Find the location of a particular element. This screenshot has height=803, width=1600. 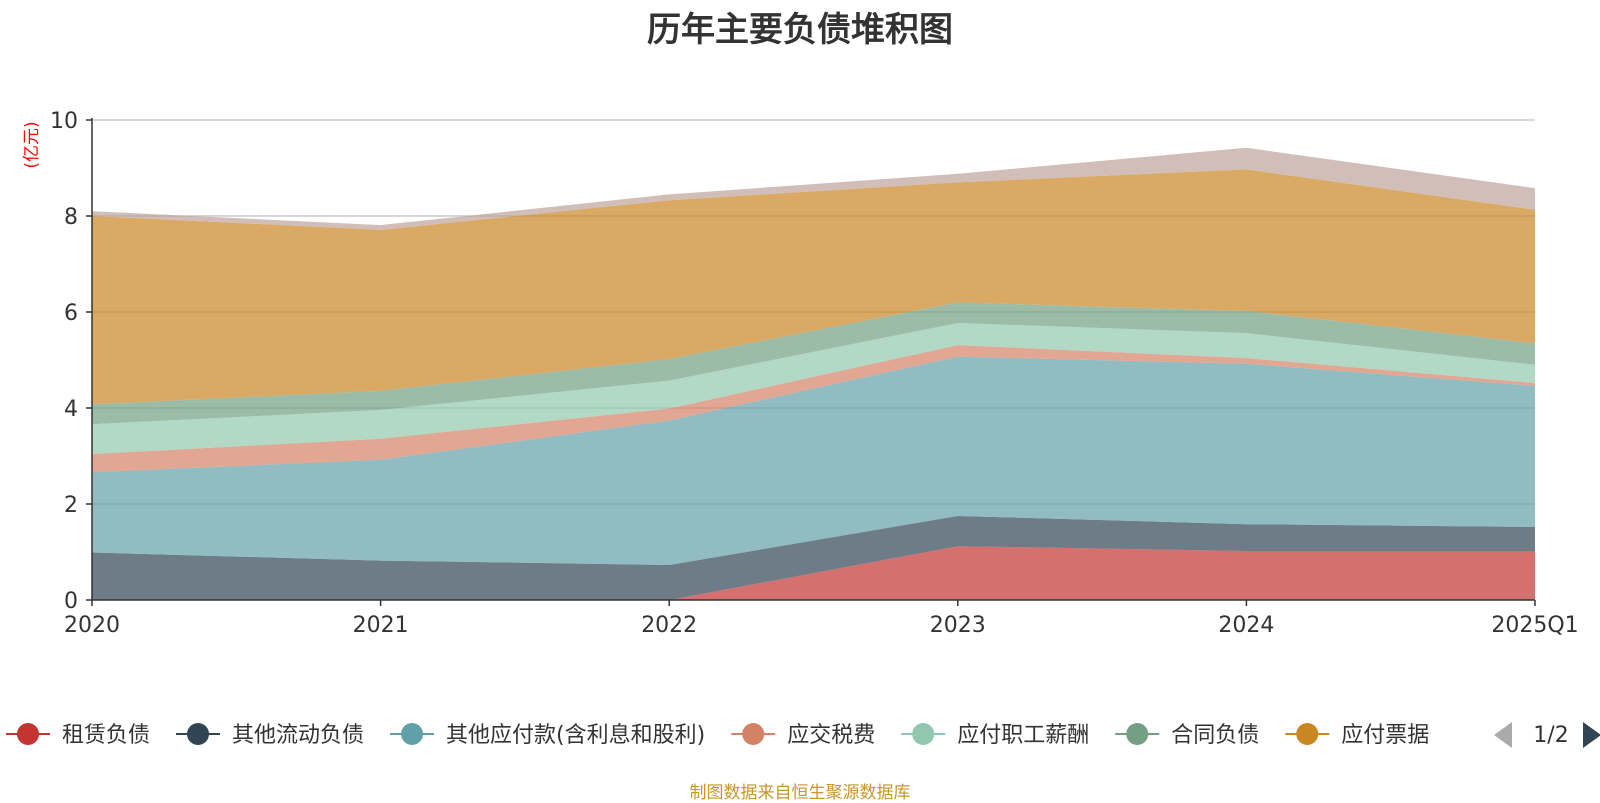

chart-title: 历年主要负债堆积图 is located at coordinates (800, 30).